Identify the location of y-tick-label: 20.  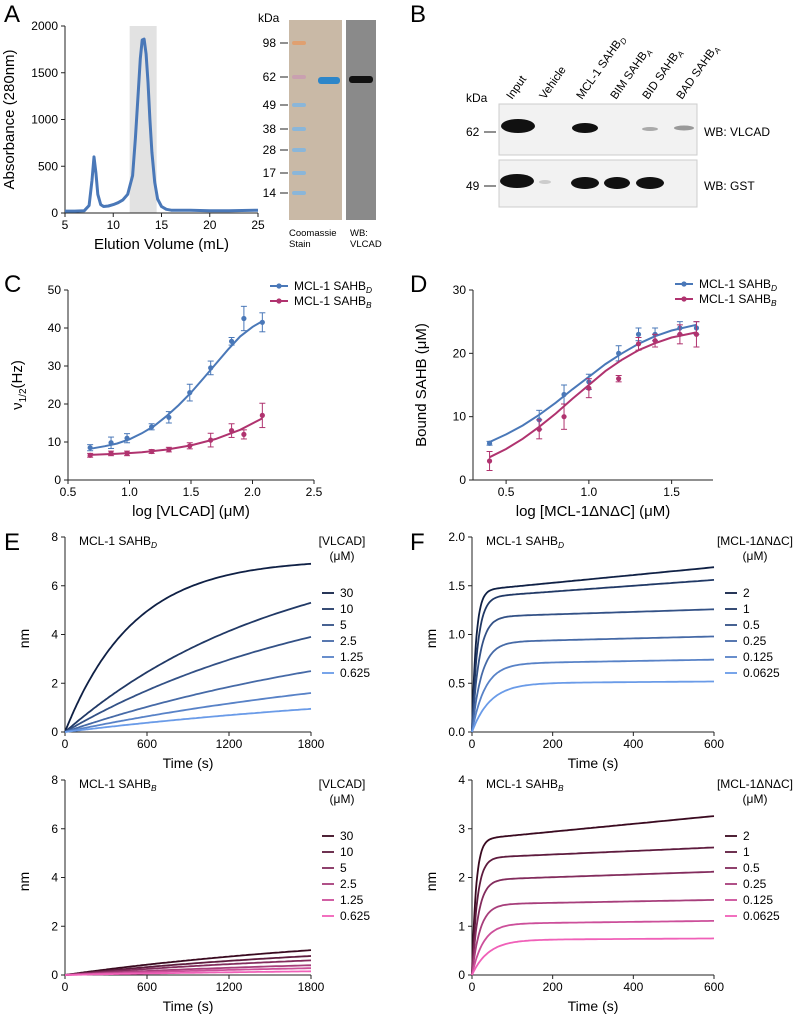
(55, 404).